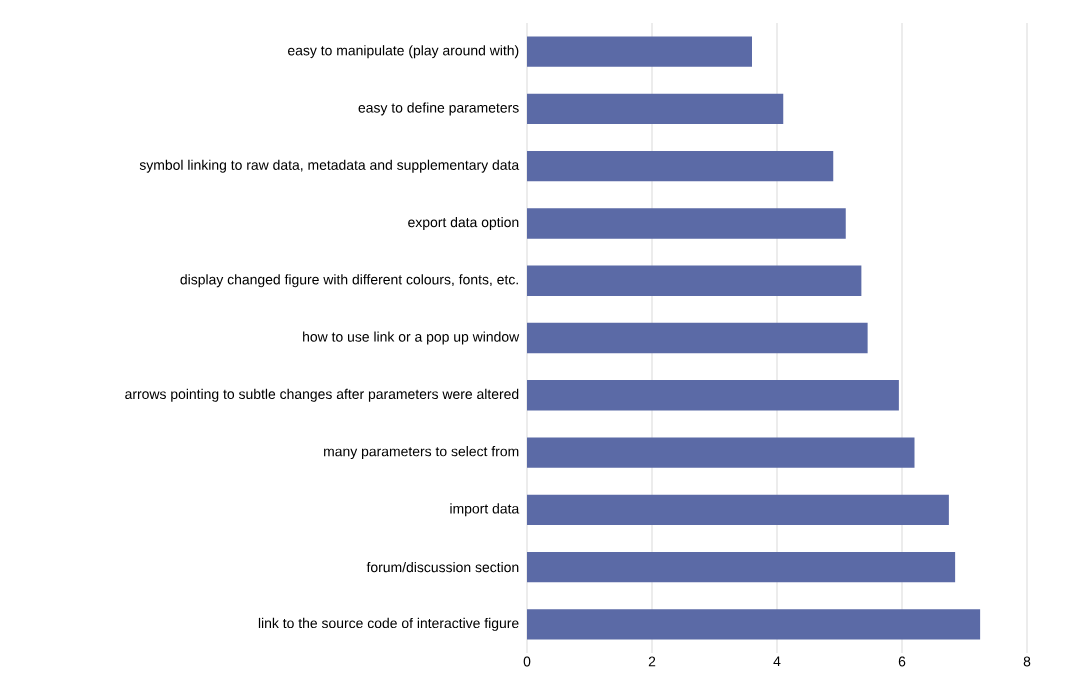 This screenshot has height=685, width=1072. I want to click on x-tick-label: 0, so click(527, 661).